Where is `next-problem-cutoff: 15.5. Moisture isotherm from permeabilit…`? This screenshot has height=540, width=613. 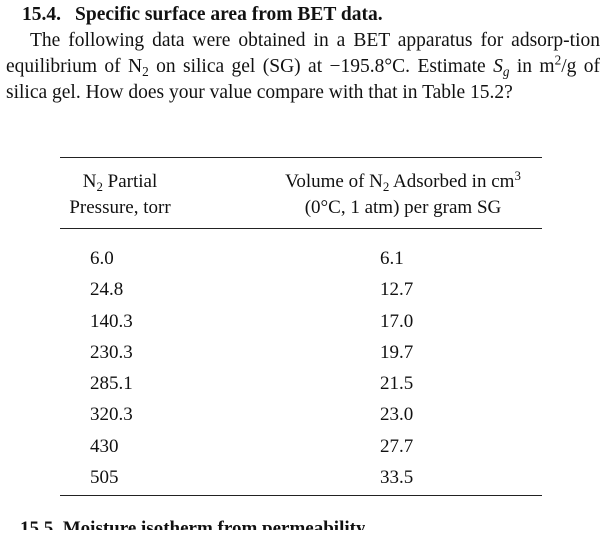
next-problem-cutoff: 15.5. Moisture isotherm from permeabilit… is located at coordinates (192, 529).